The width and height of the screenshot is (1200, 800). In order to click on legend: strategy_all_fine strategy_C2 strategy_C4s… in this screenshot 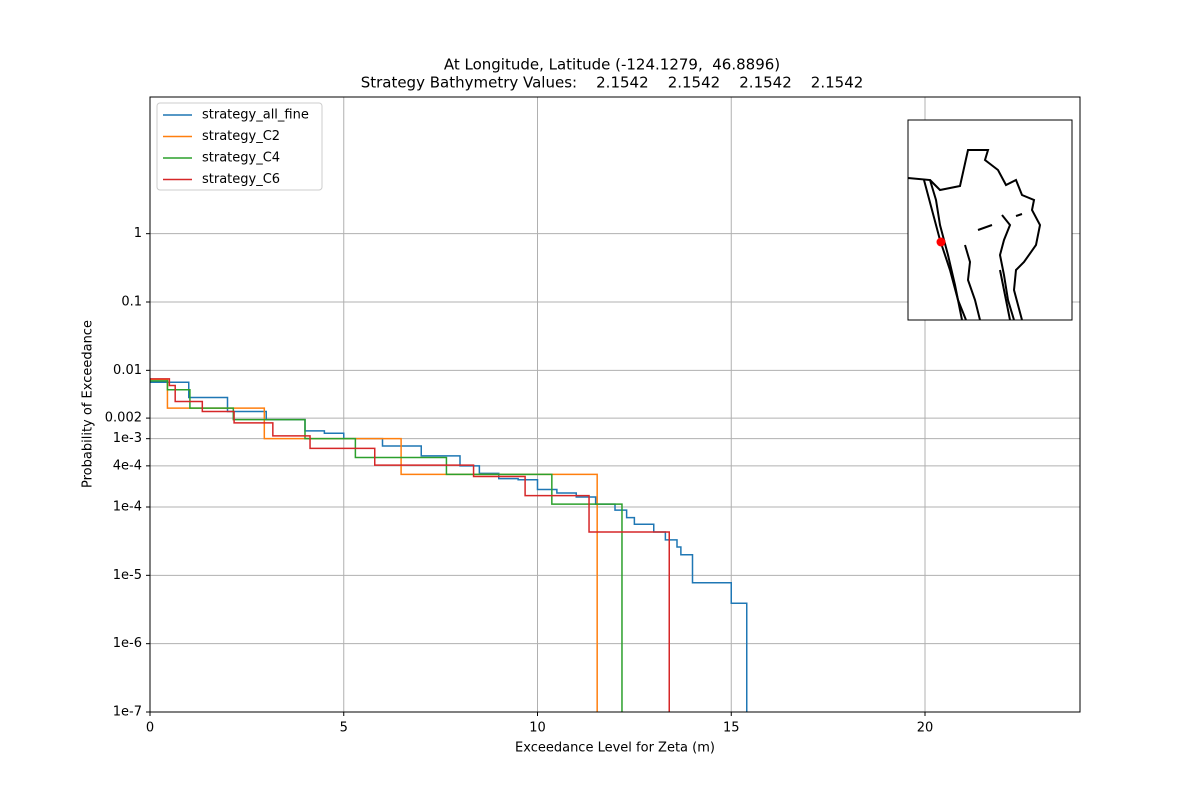, I will do `click(239, 146)`.